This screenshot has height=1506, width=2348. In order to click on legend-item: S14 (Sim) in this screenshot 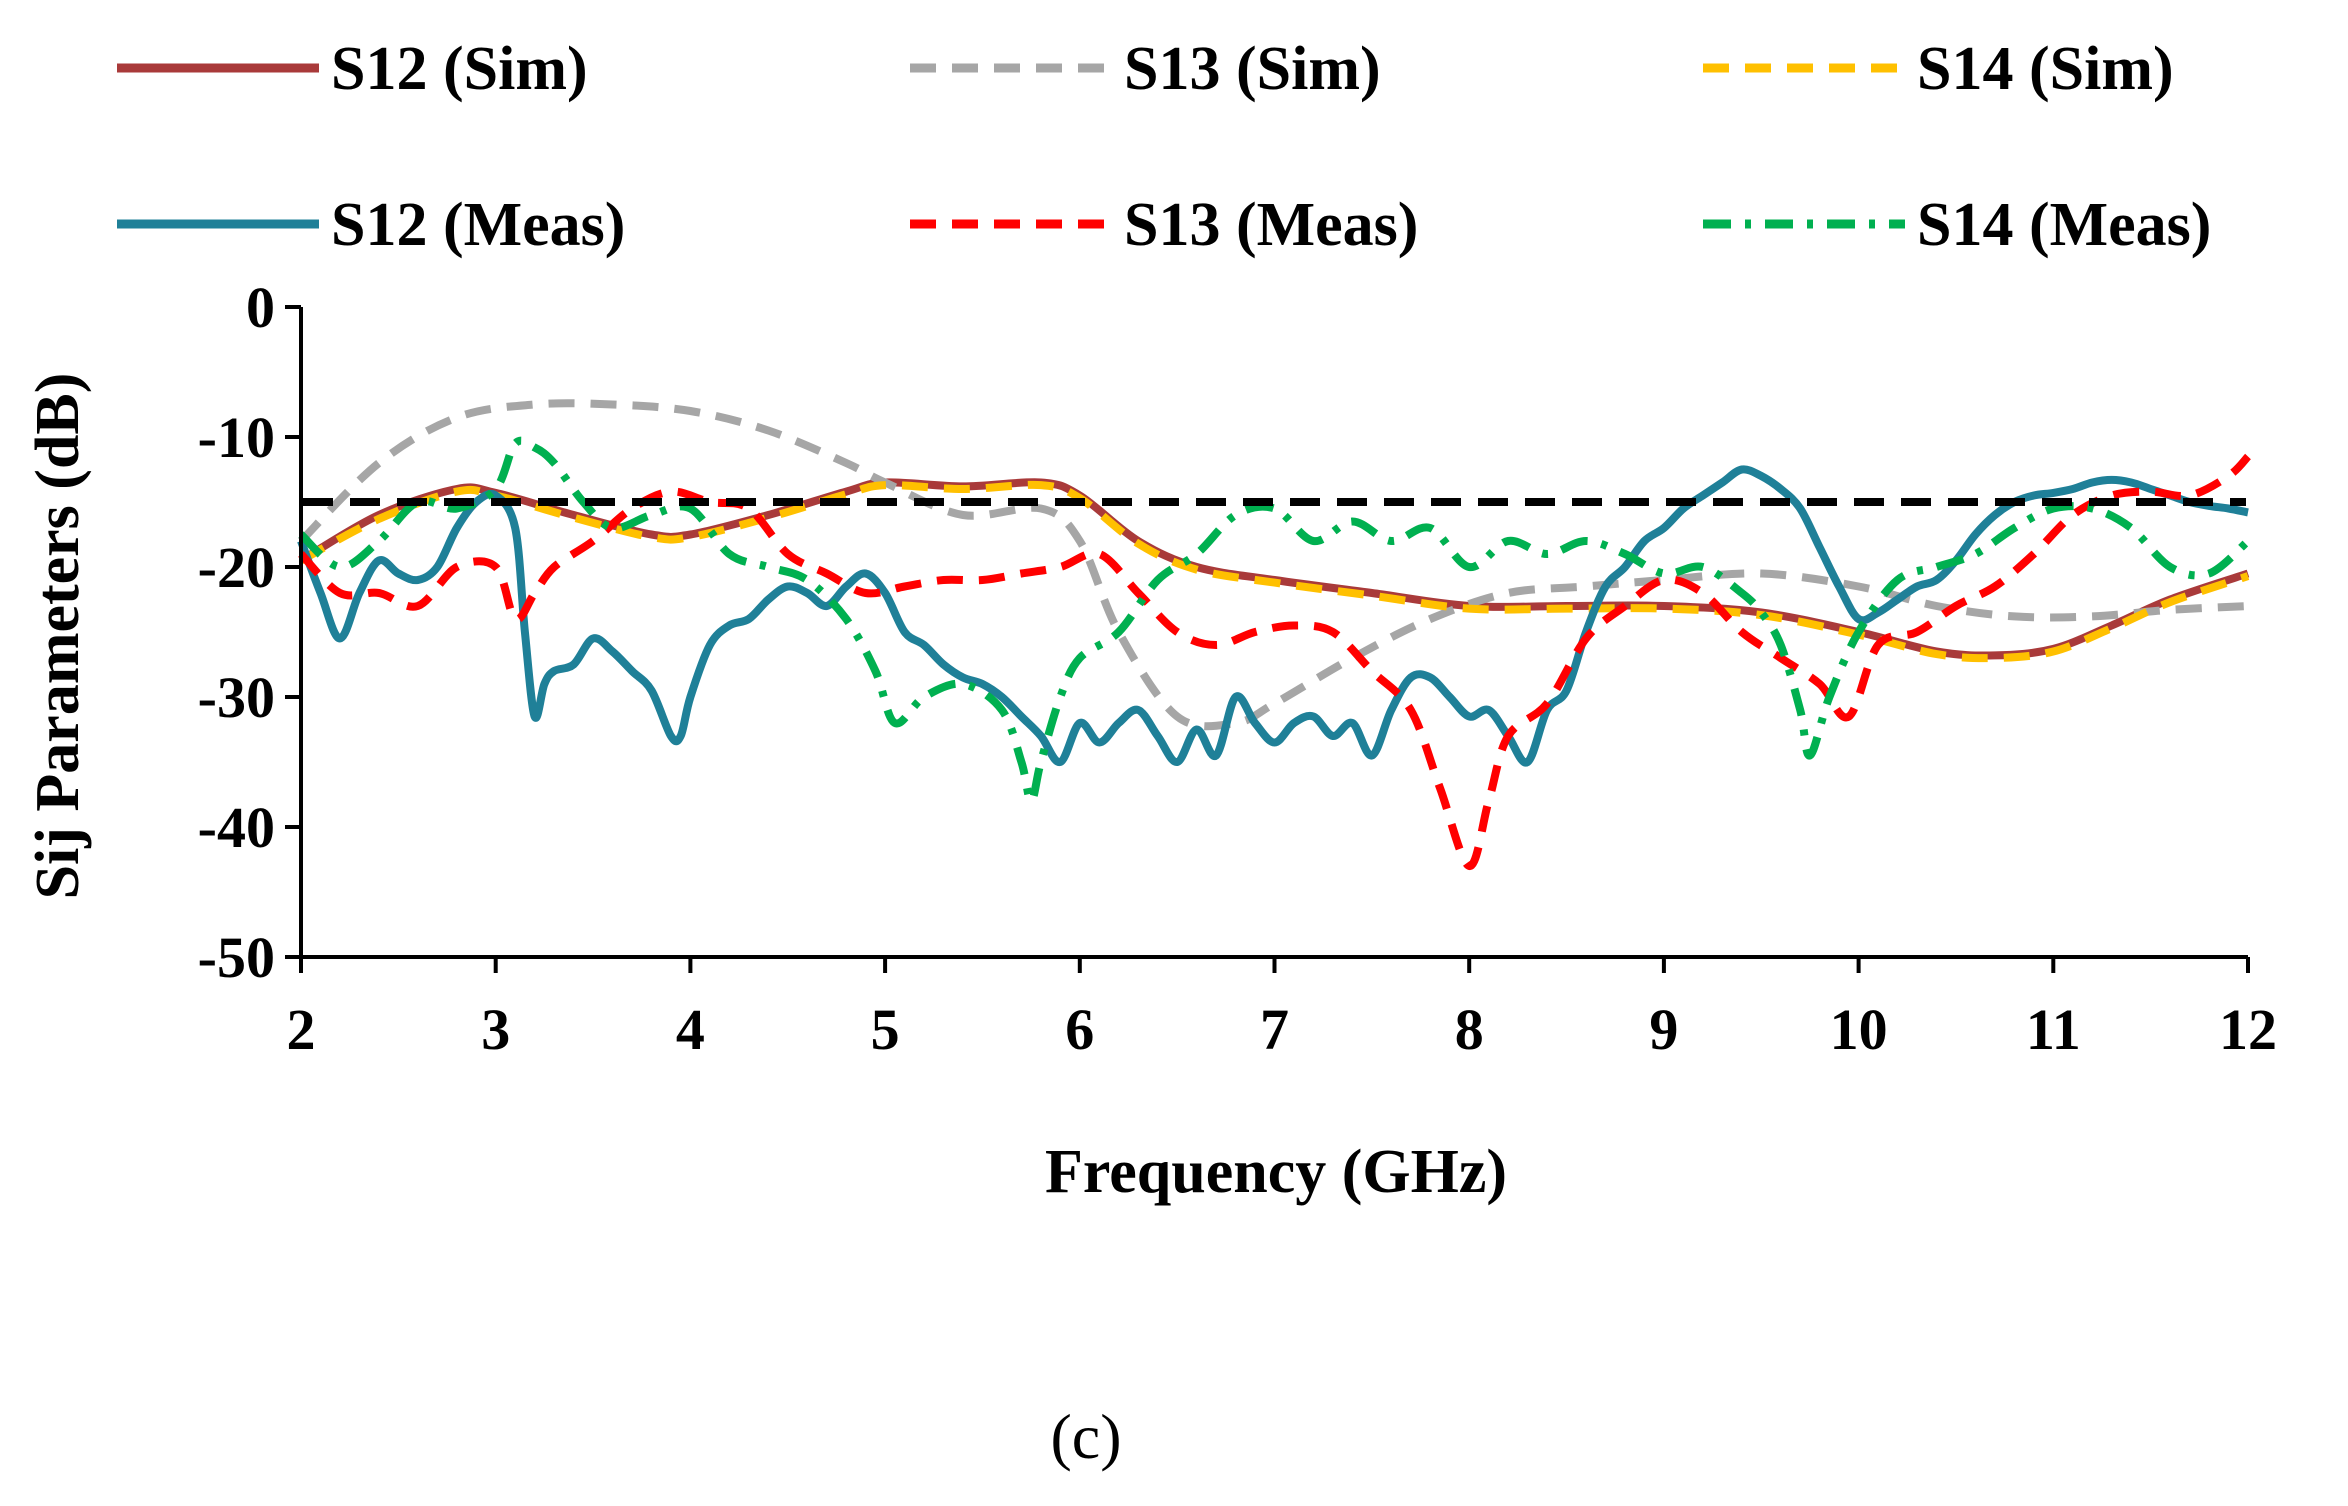, I will do `click(1938, 69)`.